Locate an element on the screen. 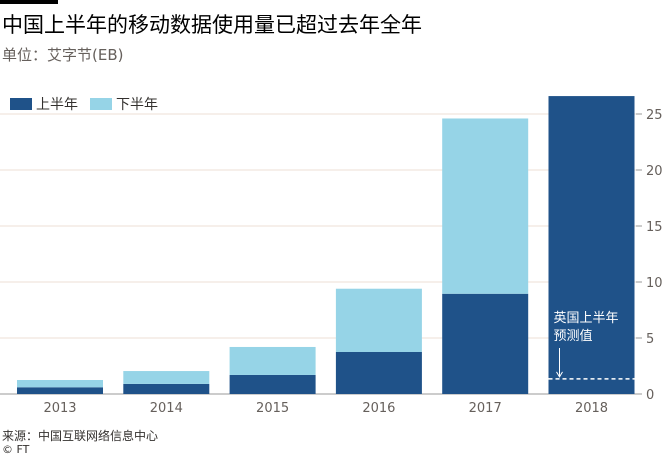 Image resolution: width=670 pixels, height=458 pixels. chart-title: 中国上半年的移动数据使用量已超过去年全年 is located at coordinates (212, 25).